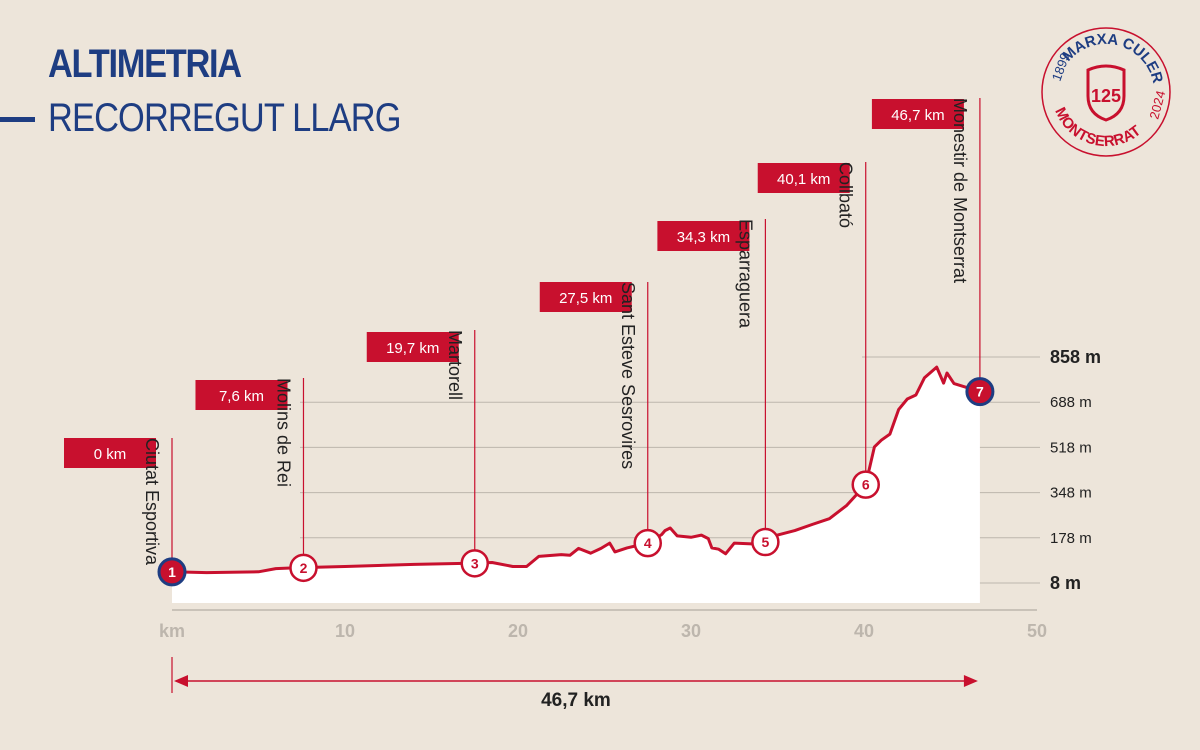  I want to click on logo-bottom-text: MONTSERRAT, so click(1097, 128).